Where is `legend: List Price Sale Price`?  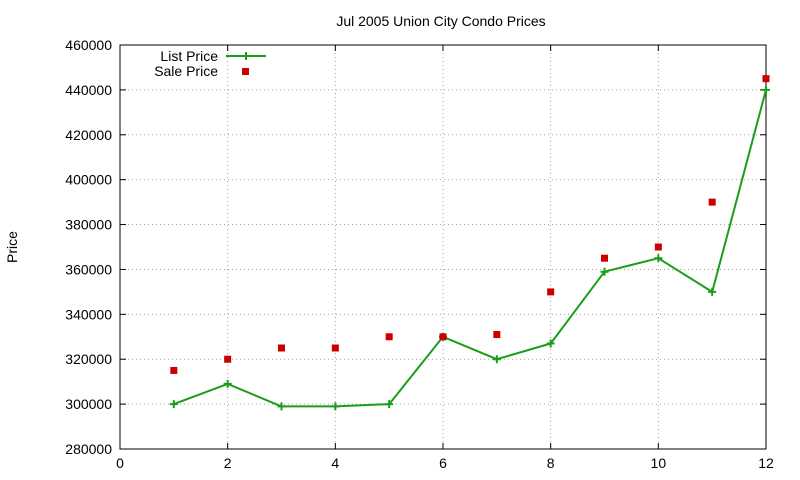
legend: List Price Sale Price is located at coordinates (210, 63).